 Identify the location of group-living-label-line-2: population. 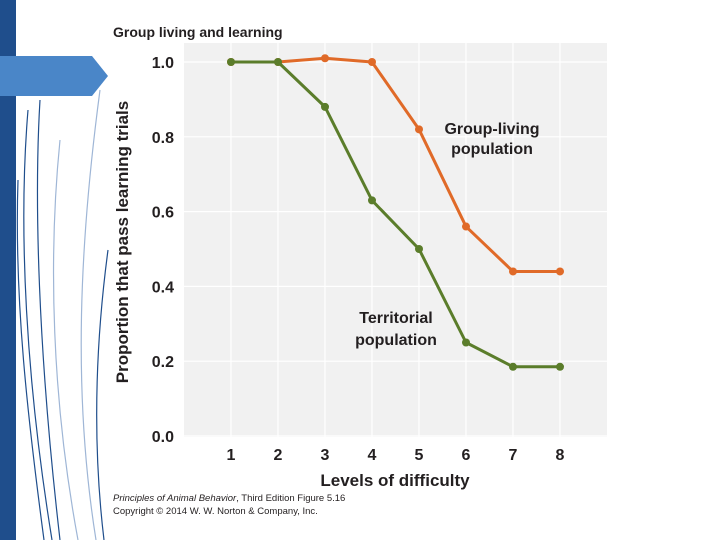
(492, 149).